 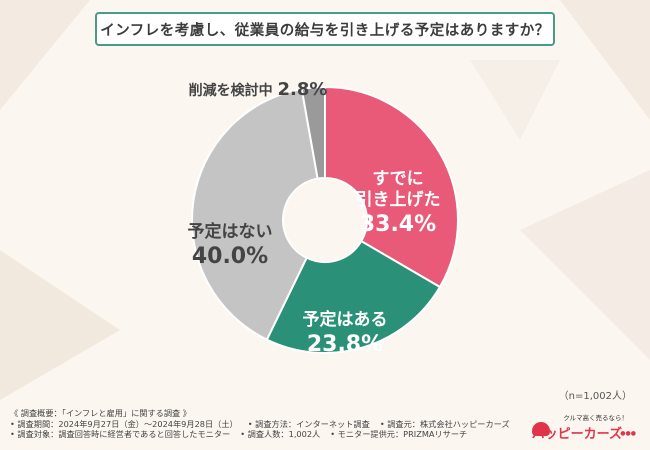 What do you see at coordinates (230, 231) in the screenshot?
I see `slice-label: 予定はない` at bounding box center [230, 231].